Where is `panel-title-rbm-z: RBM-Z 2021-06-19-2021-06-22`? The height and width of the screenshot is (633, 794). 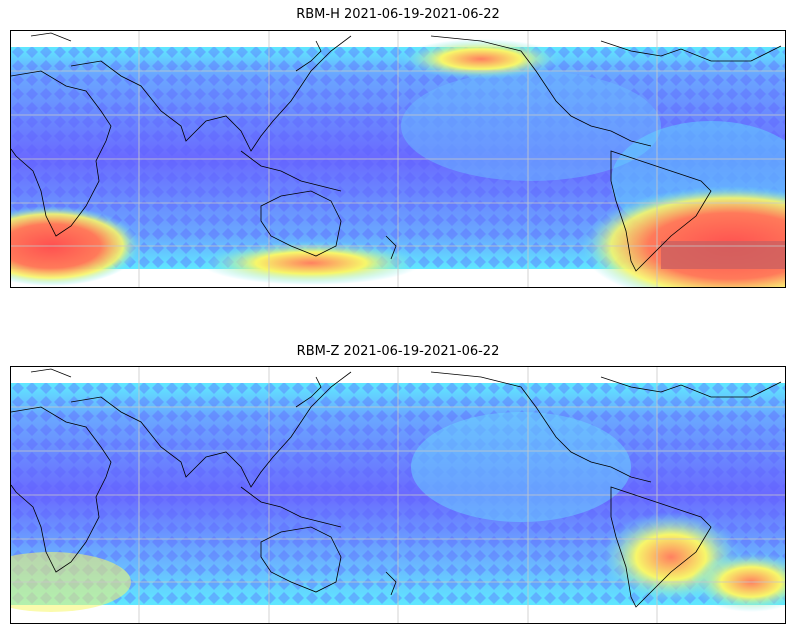 panel-title-rbm-z: RBM-Z 2021-06-19-2021-06-22 is located at coordinates (398, 351).